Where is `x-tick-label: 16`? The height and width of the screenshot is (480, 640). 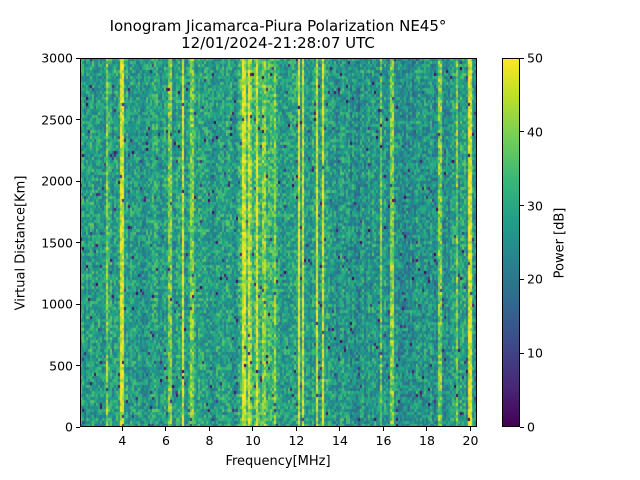
x-tick-label: 16 is located at coordinates (383, 440).